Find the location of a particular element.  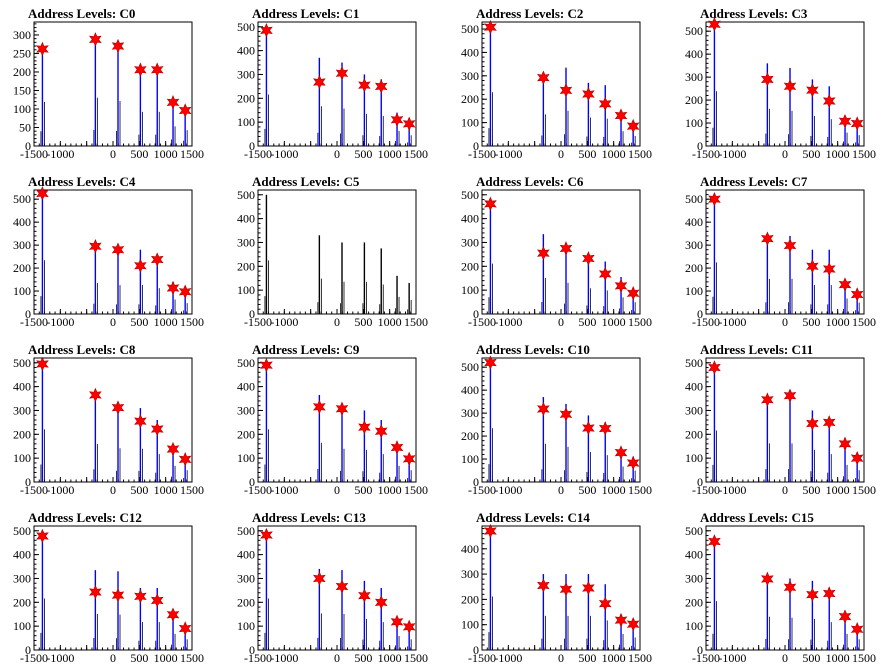

panel-title: Address Levels: C2 is located at coordinates (530, 13).